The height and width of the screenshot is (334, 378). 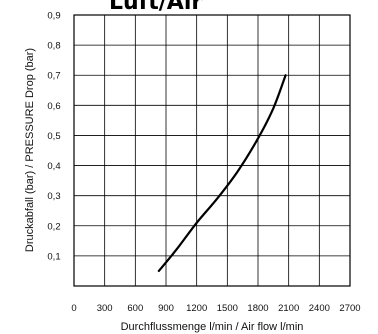 What do you see at coordinates (53, 196) in the screenshot?
I see `y-tick-label: 0,3` at bounding box center [53, 196].